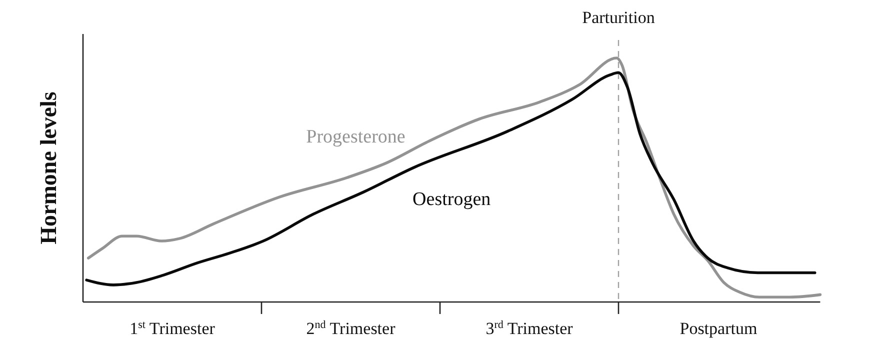 The width and height of the screenshot is (870, 340). I want to click on ref-line-label: Parturition, so click(619, 17).